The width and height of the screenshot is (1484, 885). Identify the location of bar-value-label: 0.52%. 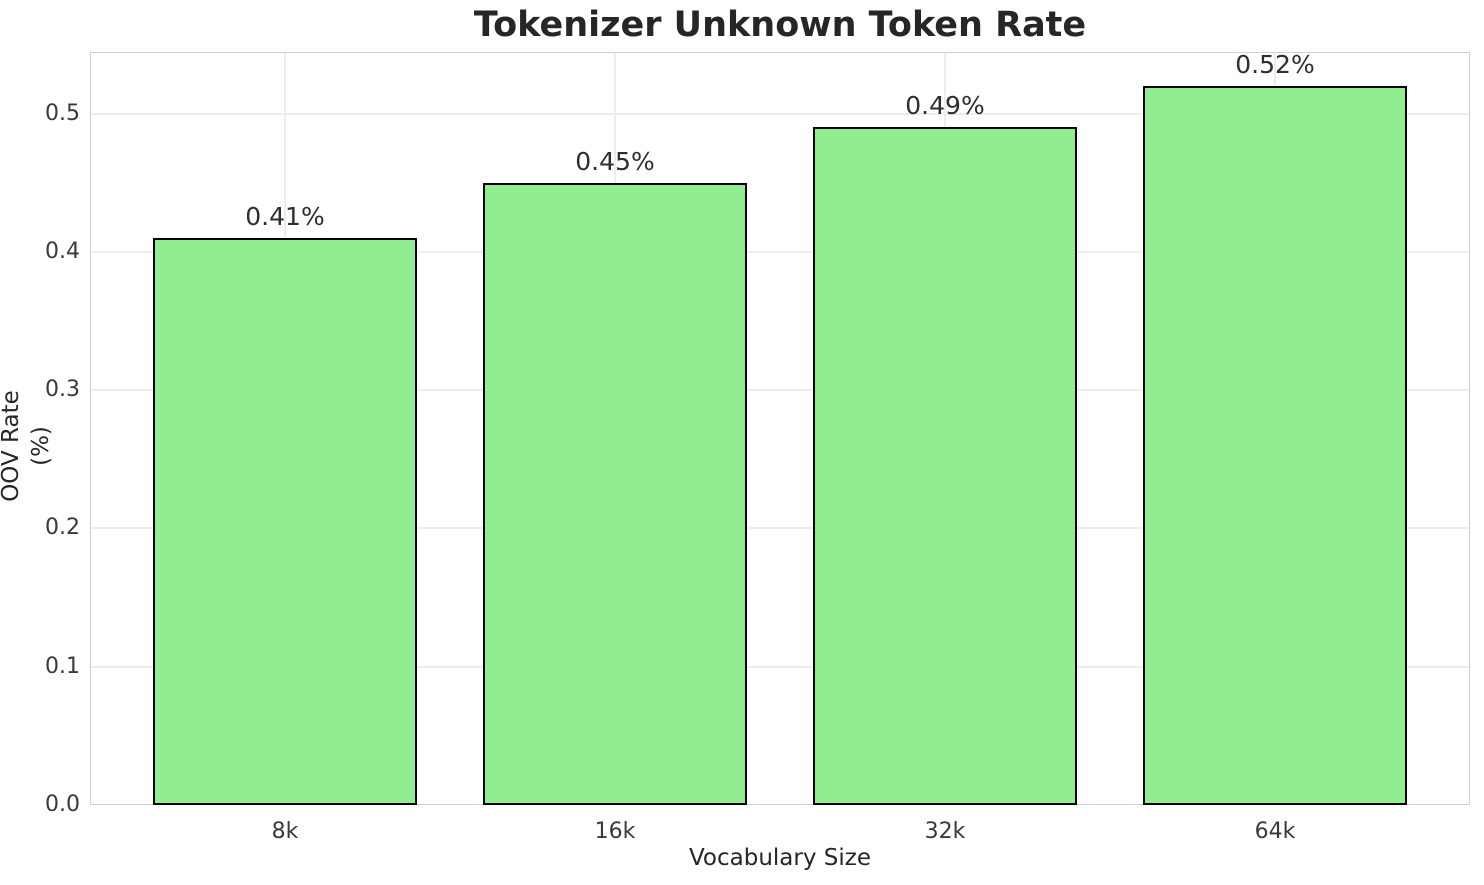
(1275, 64).